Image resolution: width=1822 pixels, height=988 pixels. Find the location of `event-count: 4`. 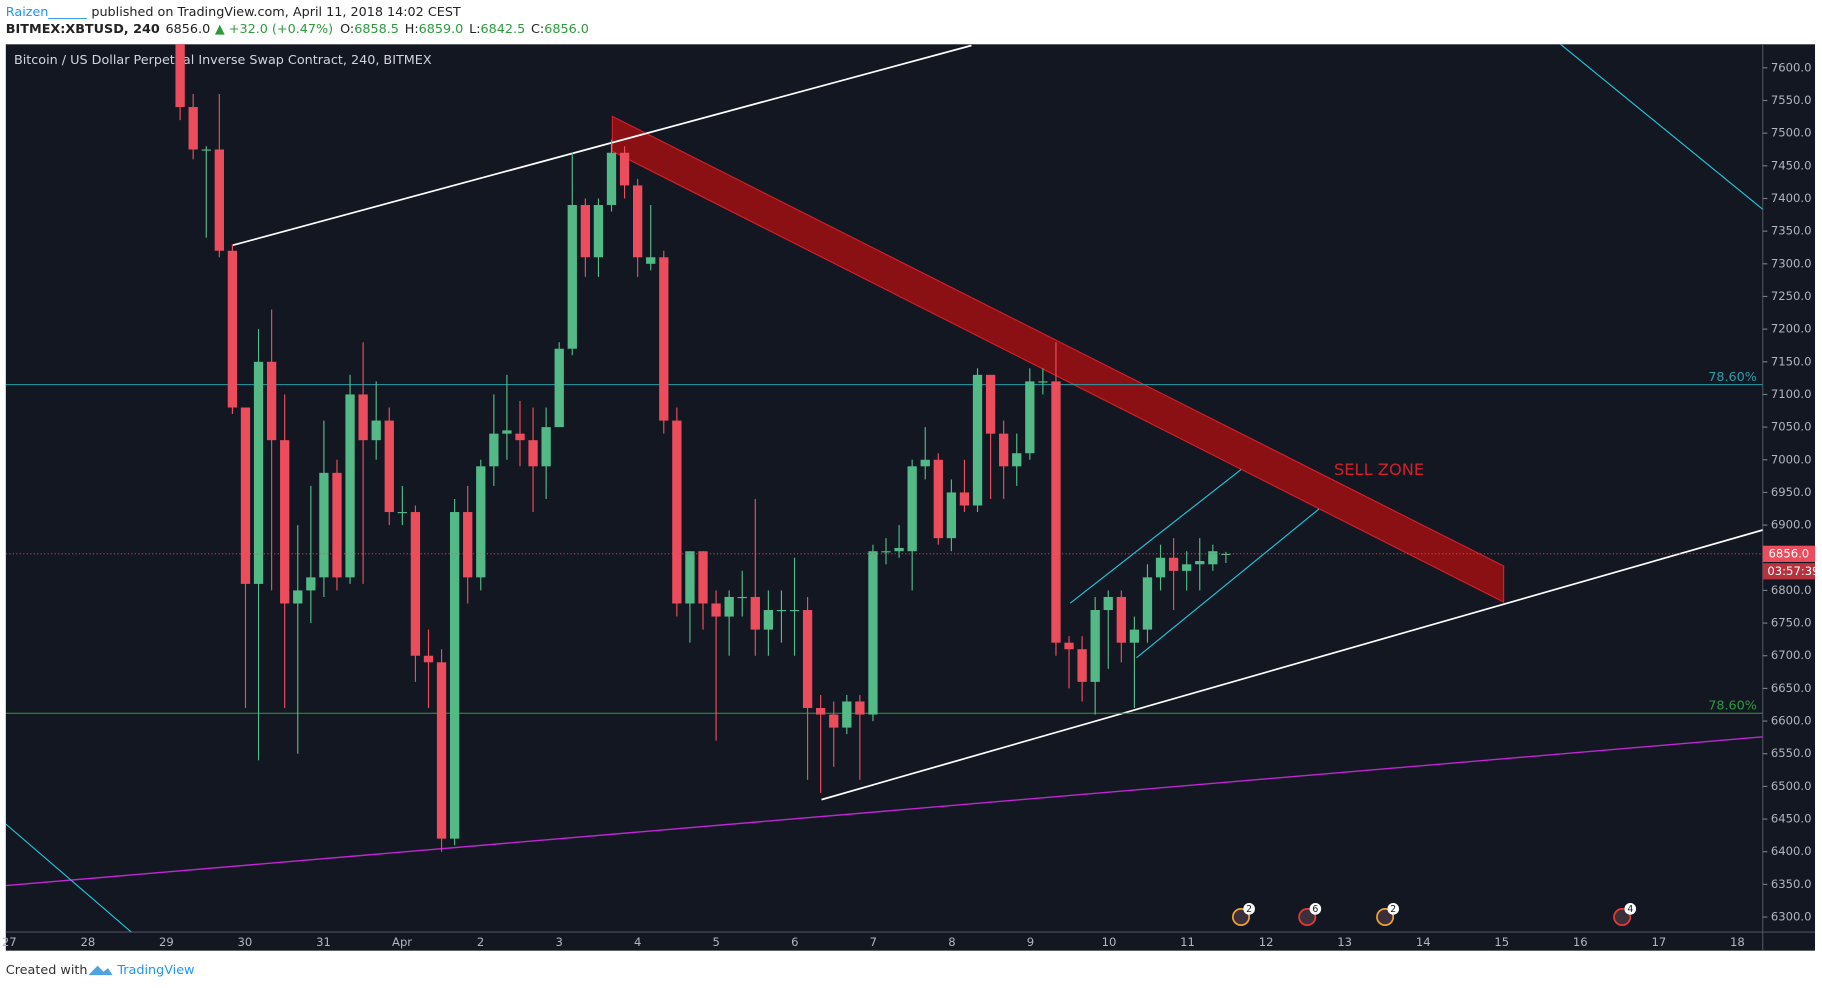

event-count: 4 is located at coordinates (1630, 909).